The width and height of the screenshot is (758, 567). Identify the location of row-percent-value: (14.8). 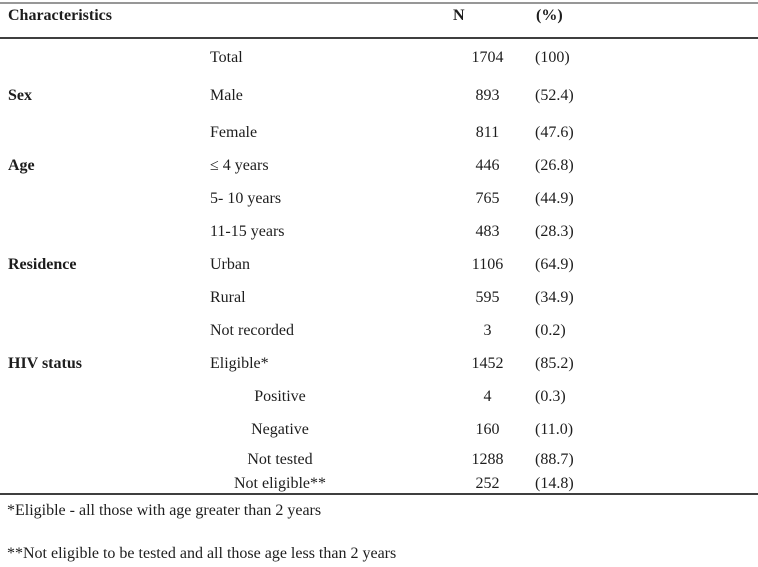
(554, 483).